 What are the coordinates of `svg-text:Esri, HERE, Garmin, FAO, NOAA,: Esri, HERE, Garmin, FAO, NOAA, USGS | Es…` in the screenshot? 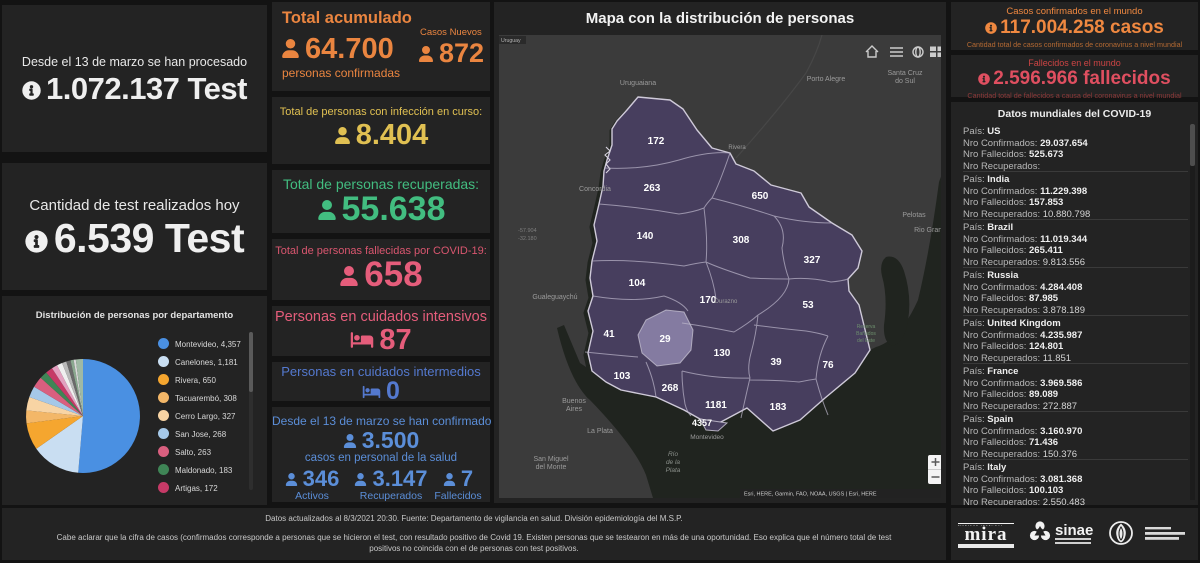 It's located at (810, 495).